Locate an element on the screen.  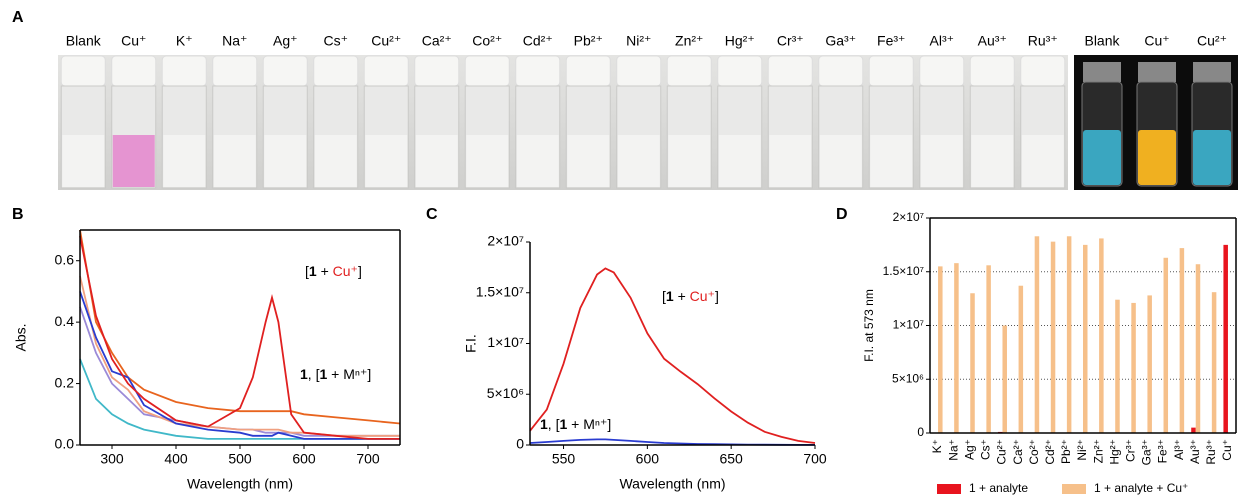
y-axis-title: F.I. at 573 nm is located at coordinates (869, 325).